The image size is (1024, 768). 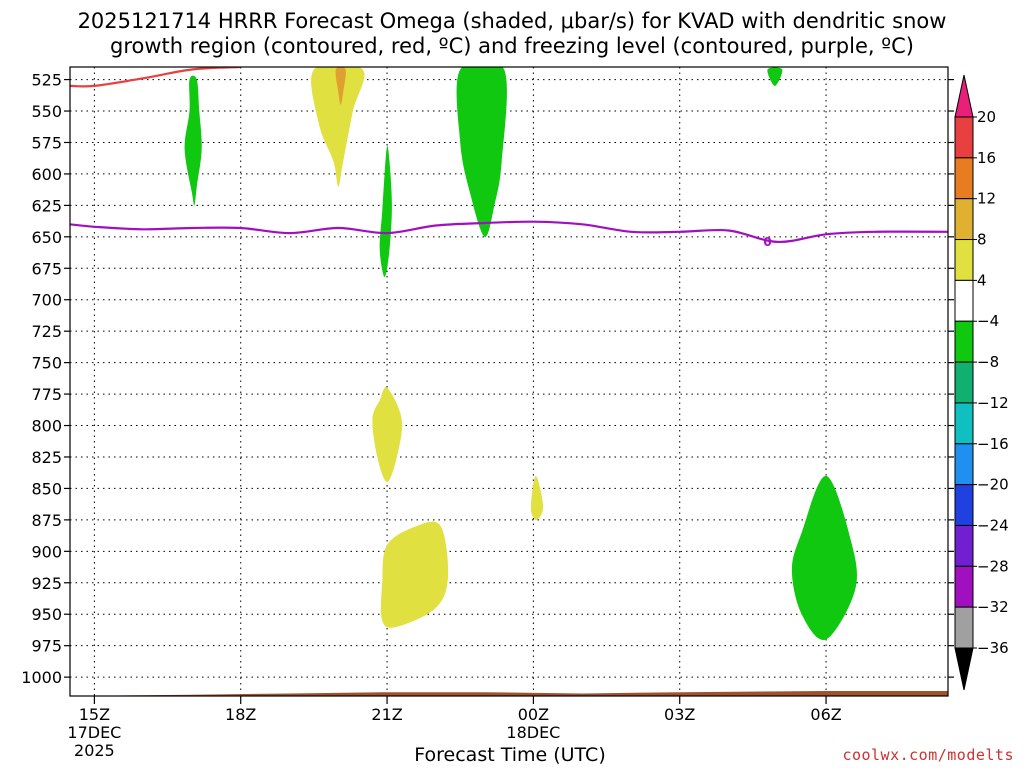 What do you see at coordinates (46, 237) in the screenshot?
I see `y-tick-label: 650` at bounding box center [46, 237].